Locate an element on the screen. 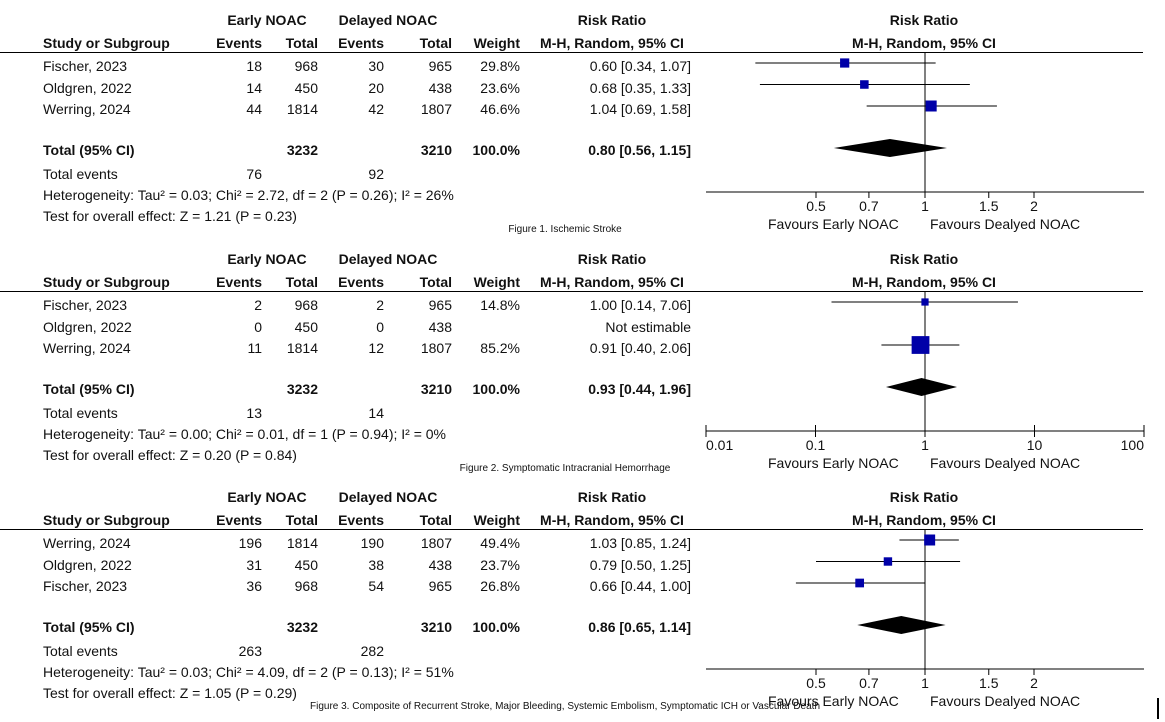  row-events-delayed: 190 is located at coordinates (372, 543).